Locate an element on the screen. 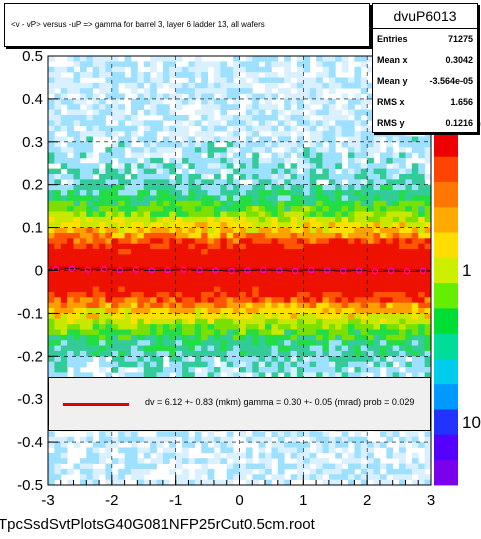 This screenshot has width=481, height=539. x-tick-label: 0 is located at coordinates (239, 500).